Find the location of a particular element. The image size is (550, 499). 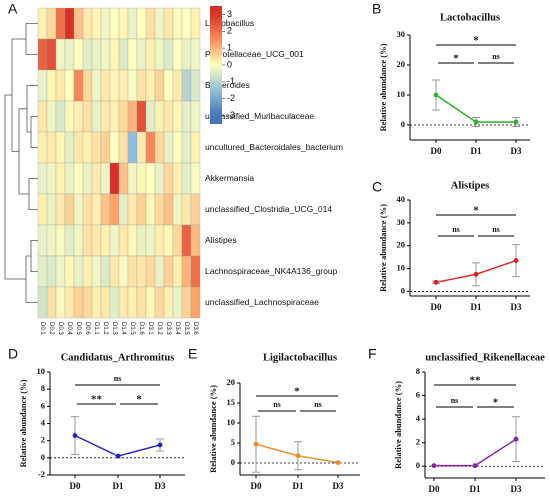

column-label: D0.6 is located at coordinates (87, 328).